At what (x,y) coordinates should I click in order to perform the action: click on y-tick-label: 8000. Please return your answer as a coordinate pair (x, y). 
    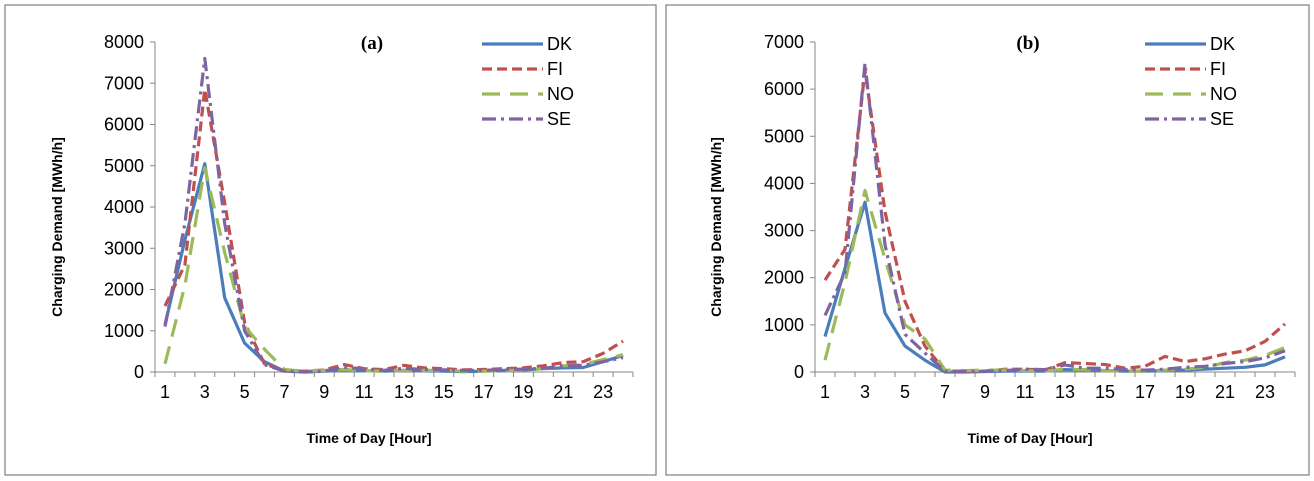
    Looking at the image, I should click on (124, 42).